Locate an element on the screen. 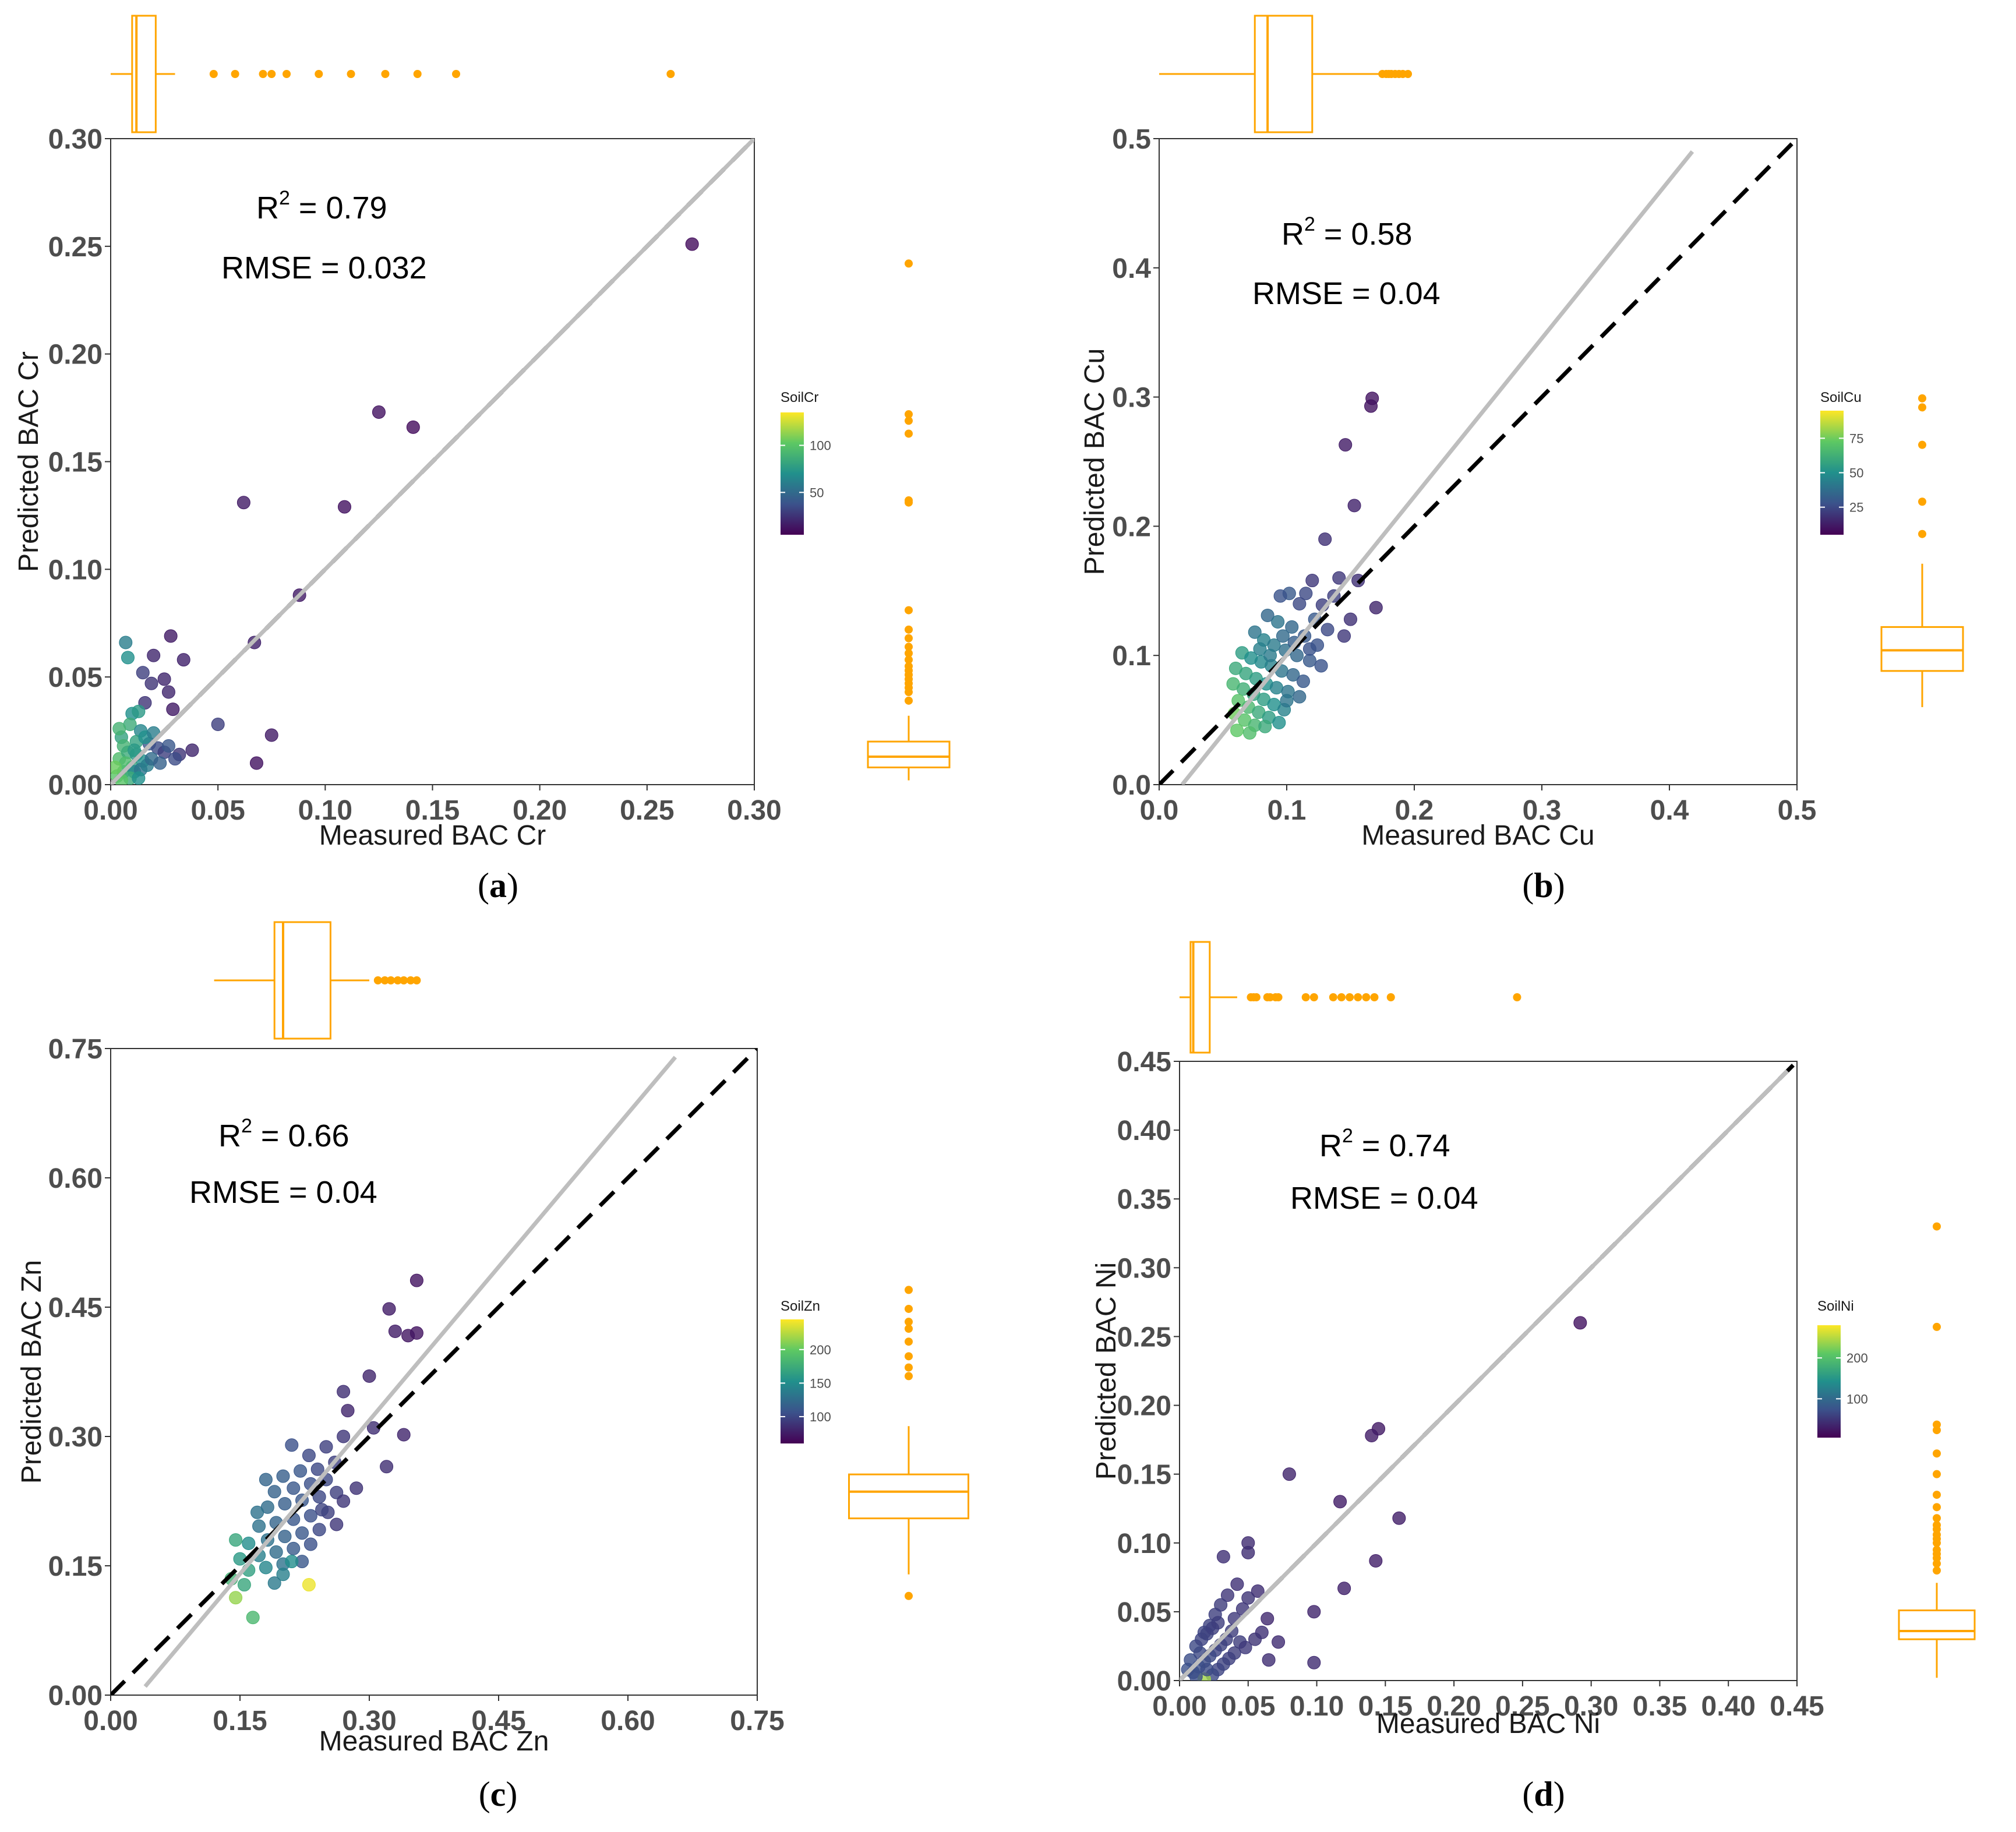 This screenshot has width=2016, height=1832. colorbar-label: 50 is located at coordinates (817, 493).